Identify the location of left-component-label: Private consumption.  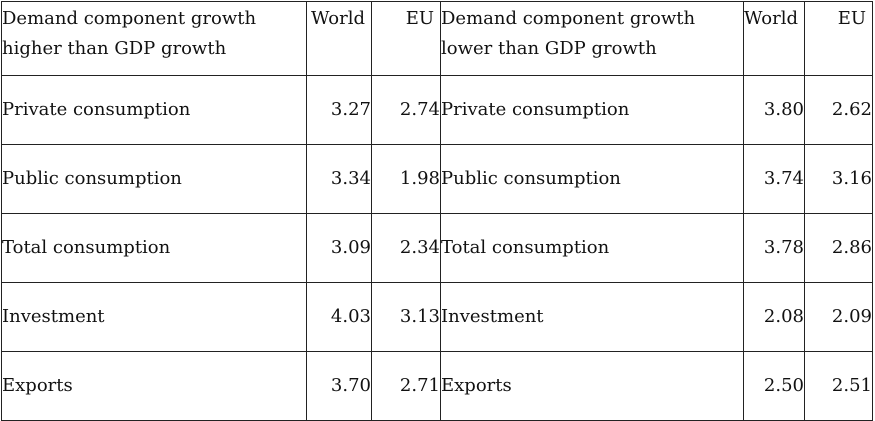
(154, 110).